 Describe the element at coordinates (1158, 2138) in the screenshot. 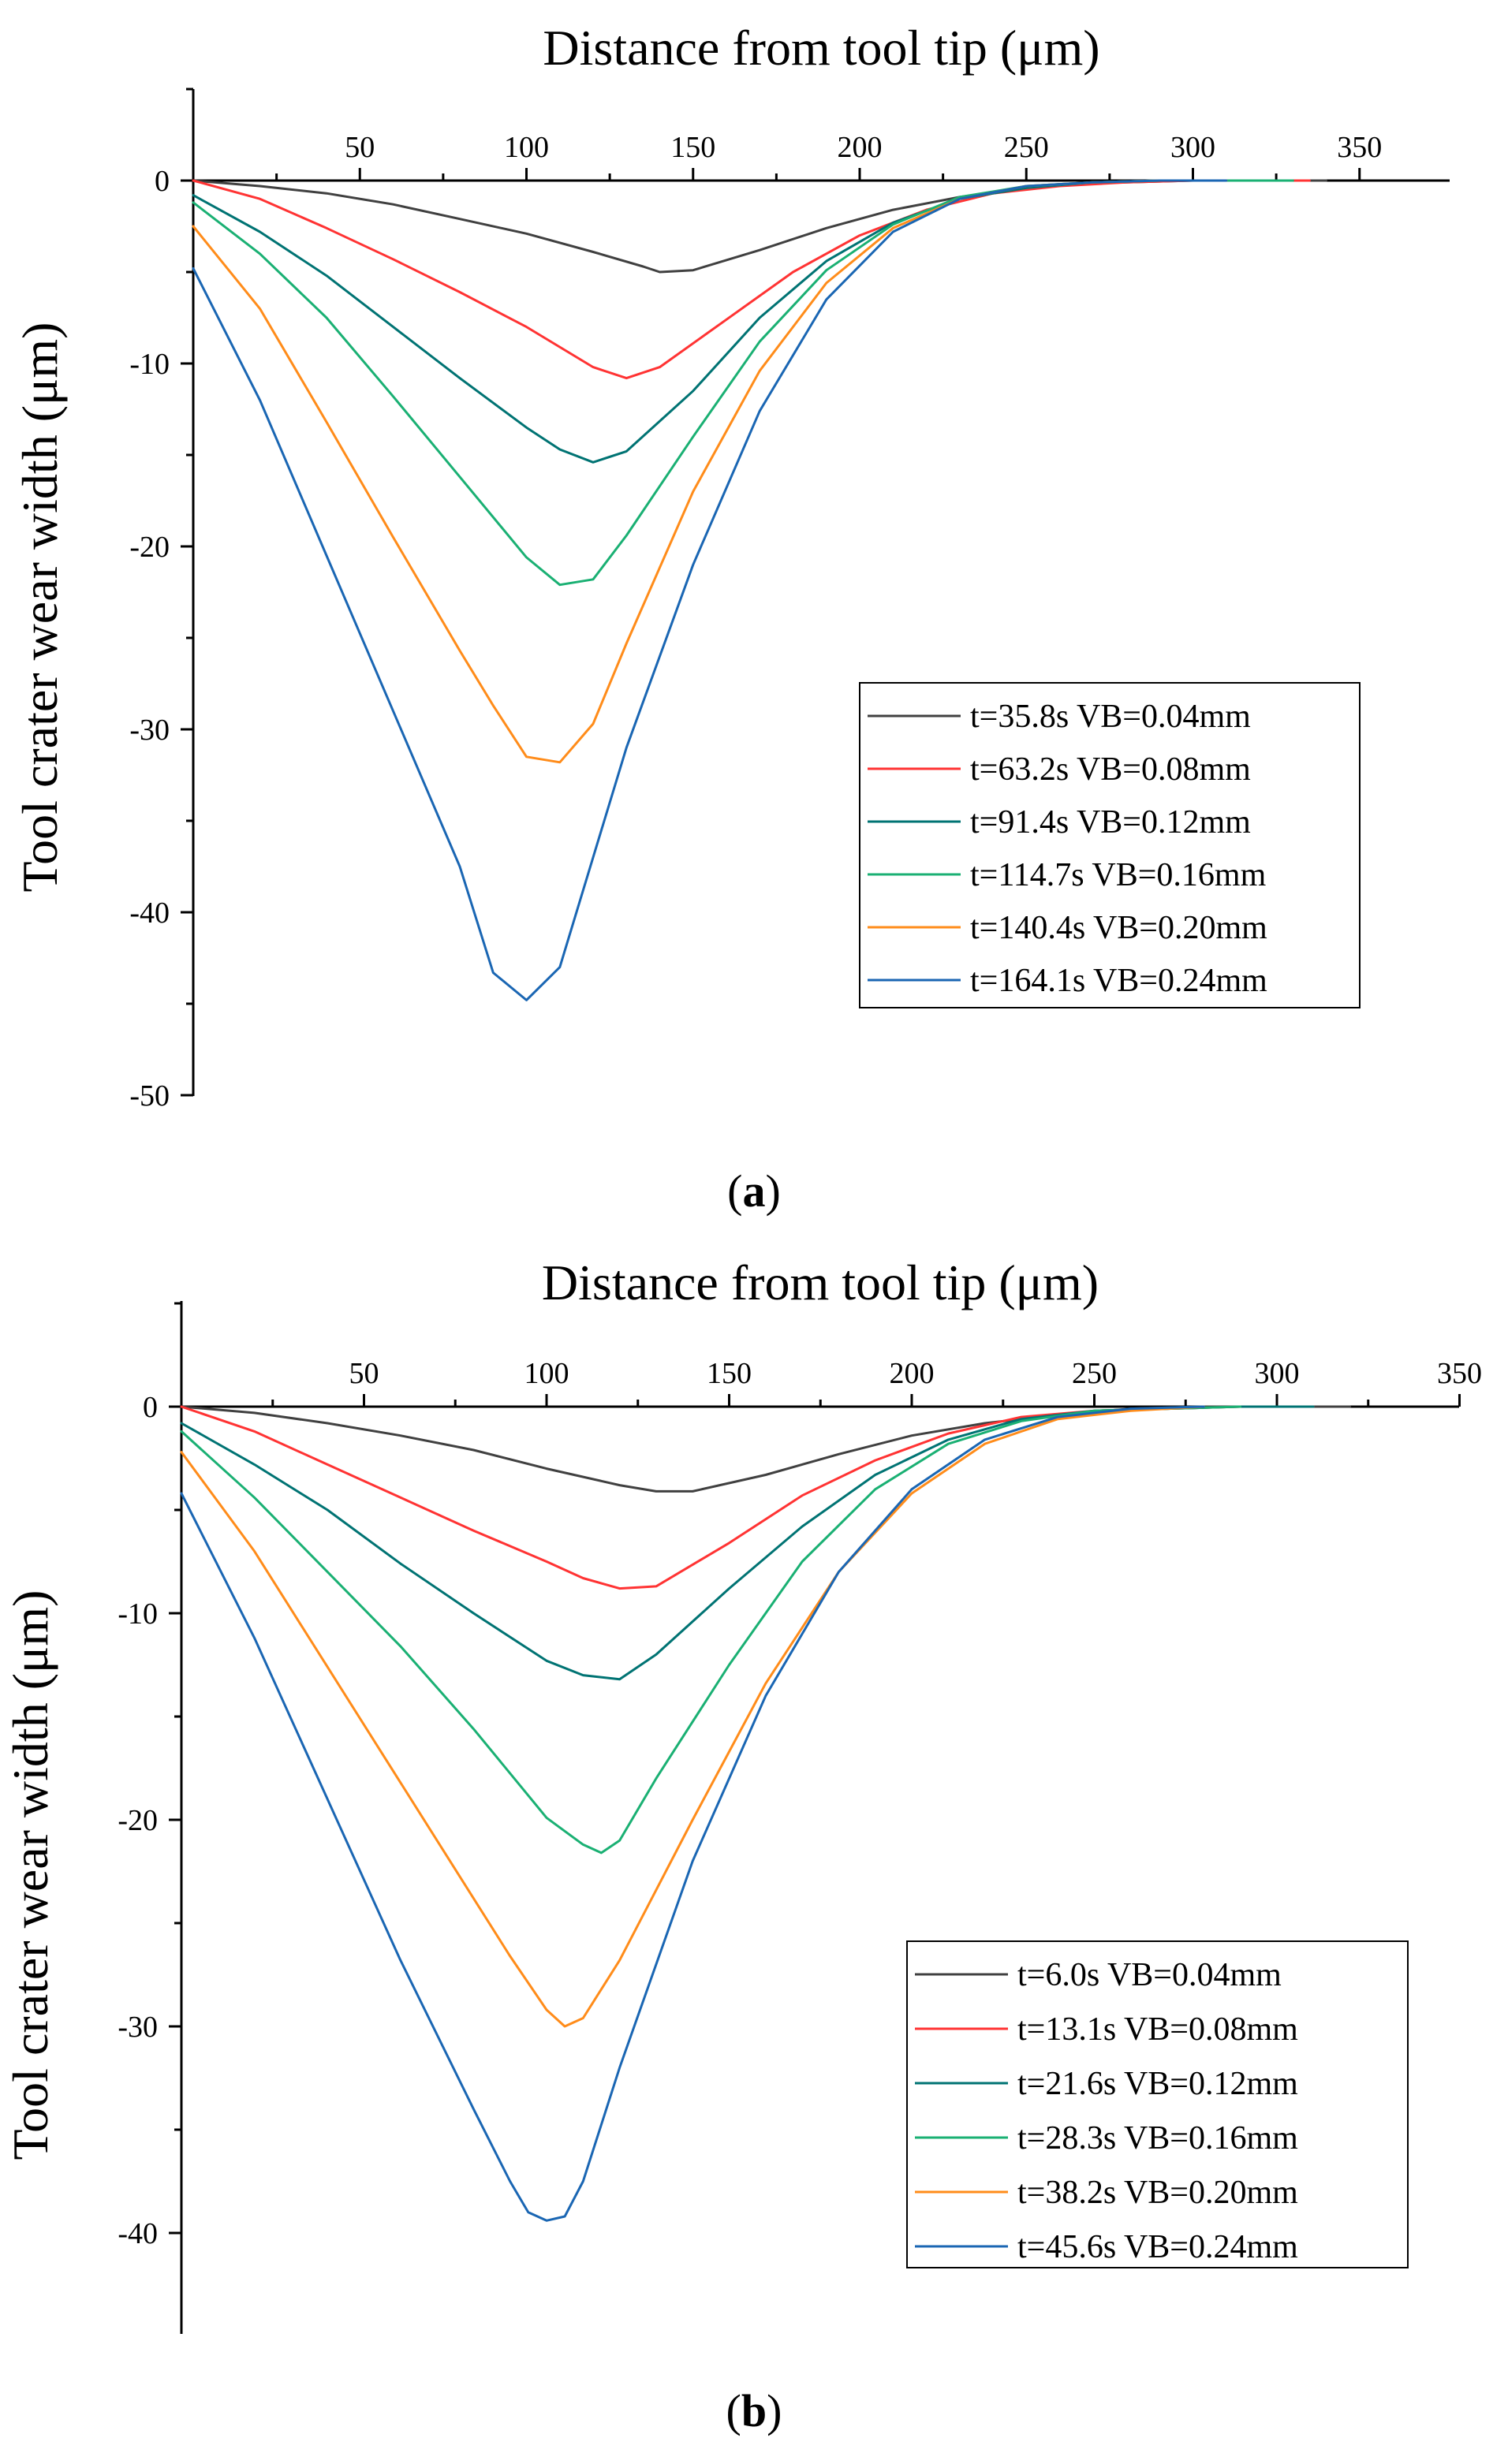

I see `legend-label-4: t=28.3s VB=0.16mm` at that location.